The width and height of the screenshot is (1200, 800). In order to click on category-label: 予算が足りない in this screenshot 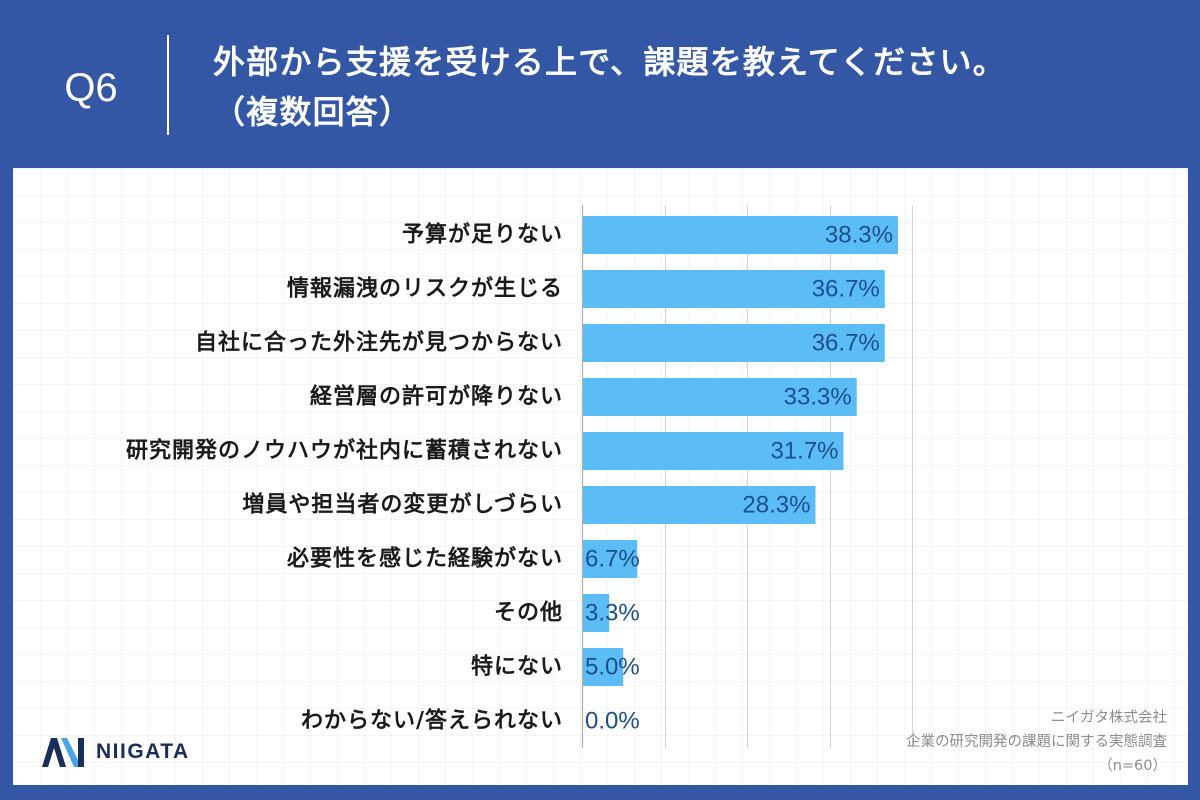, I will do `click(482, 235)`.